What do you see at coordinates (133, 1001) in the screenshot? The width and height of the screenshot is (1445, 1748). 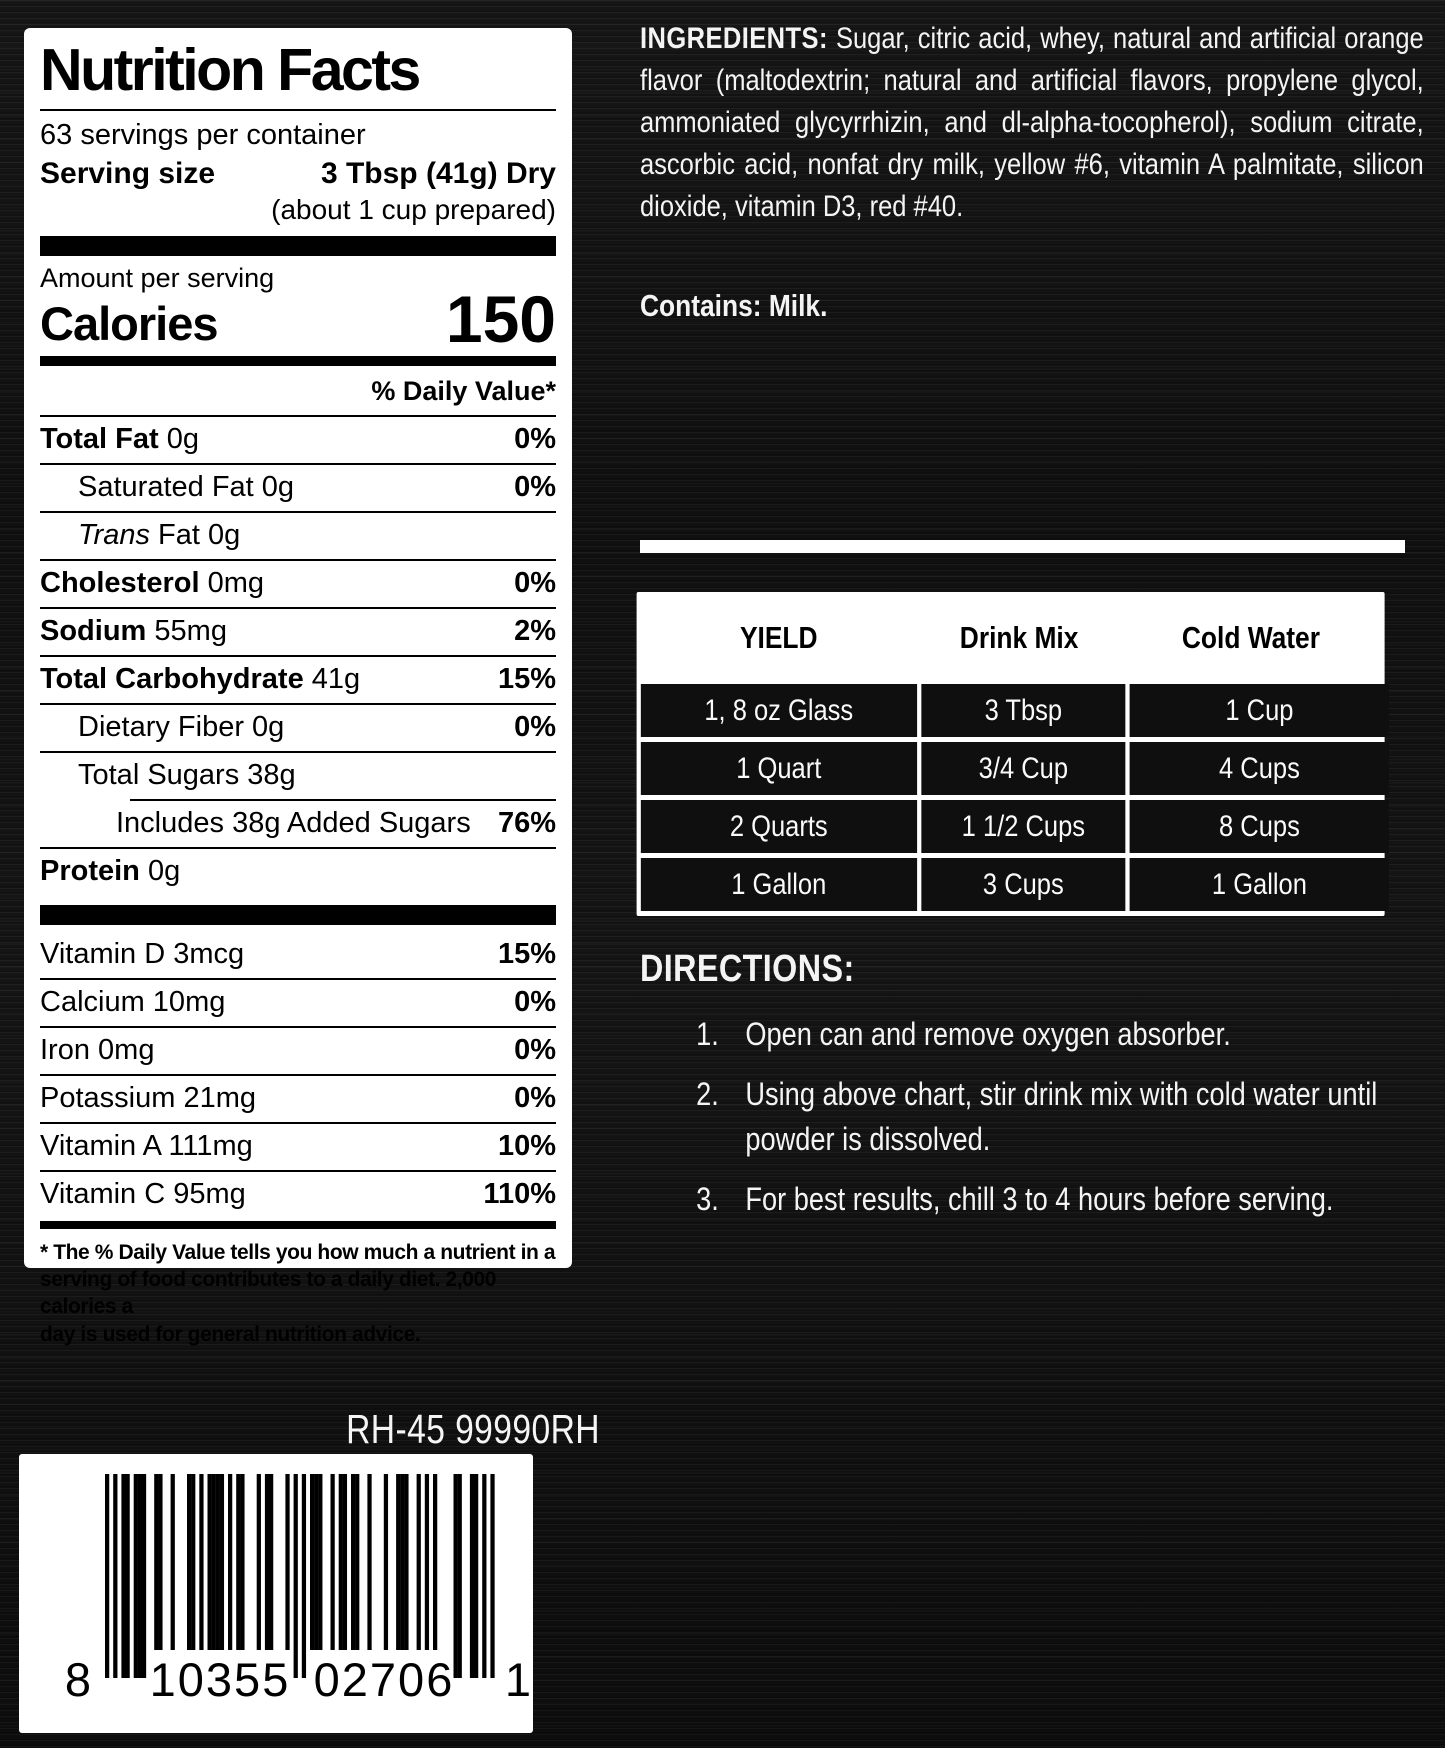 I see `nutrient-name: Calcium 10mg` at bounding box center [133, 1001].